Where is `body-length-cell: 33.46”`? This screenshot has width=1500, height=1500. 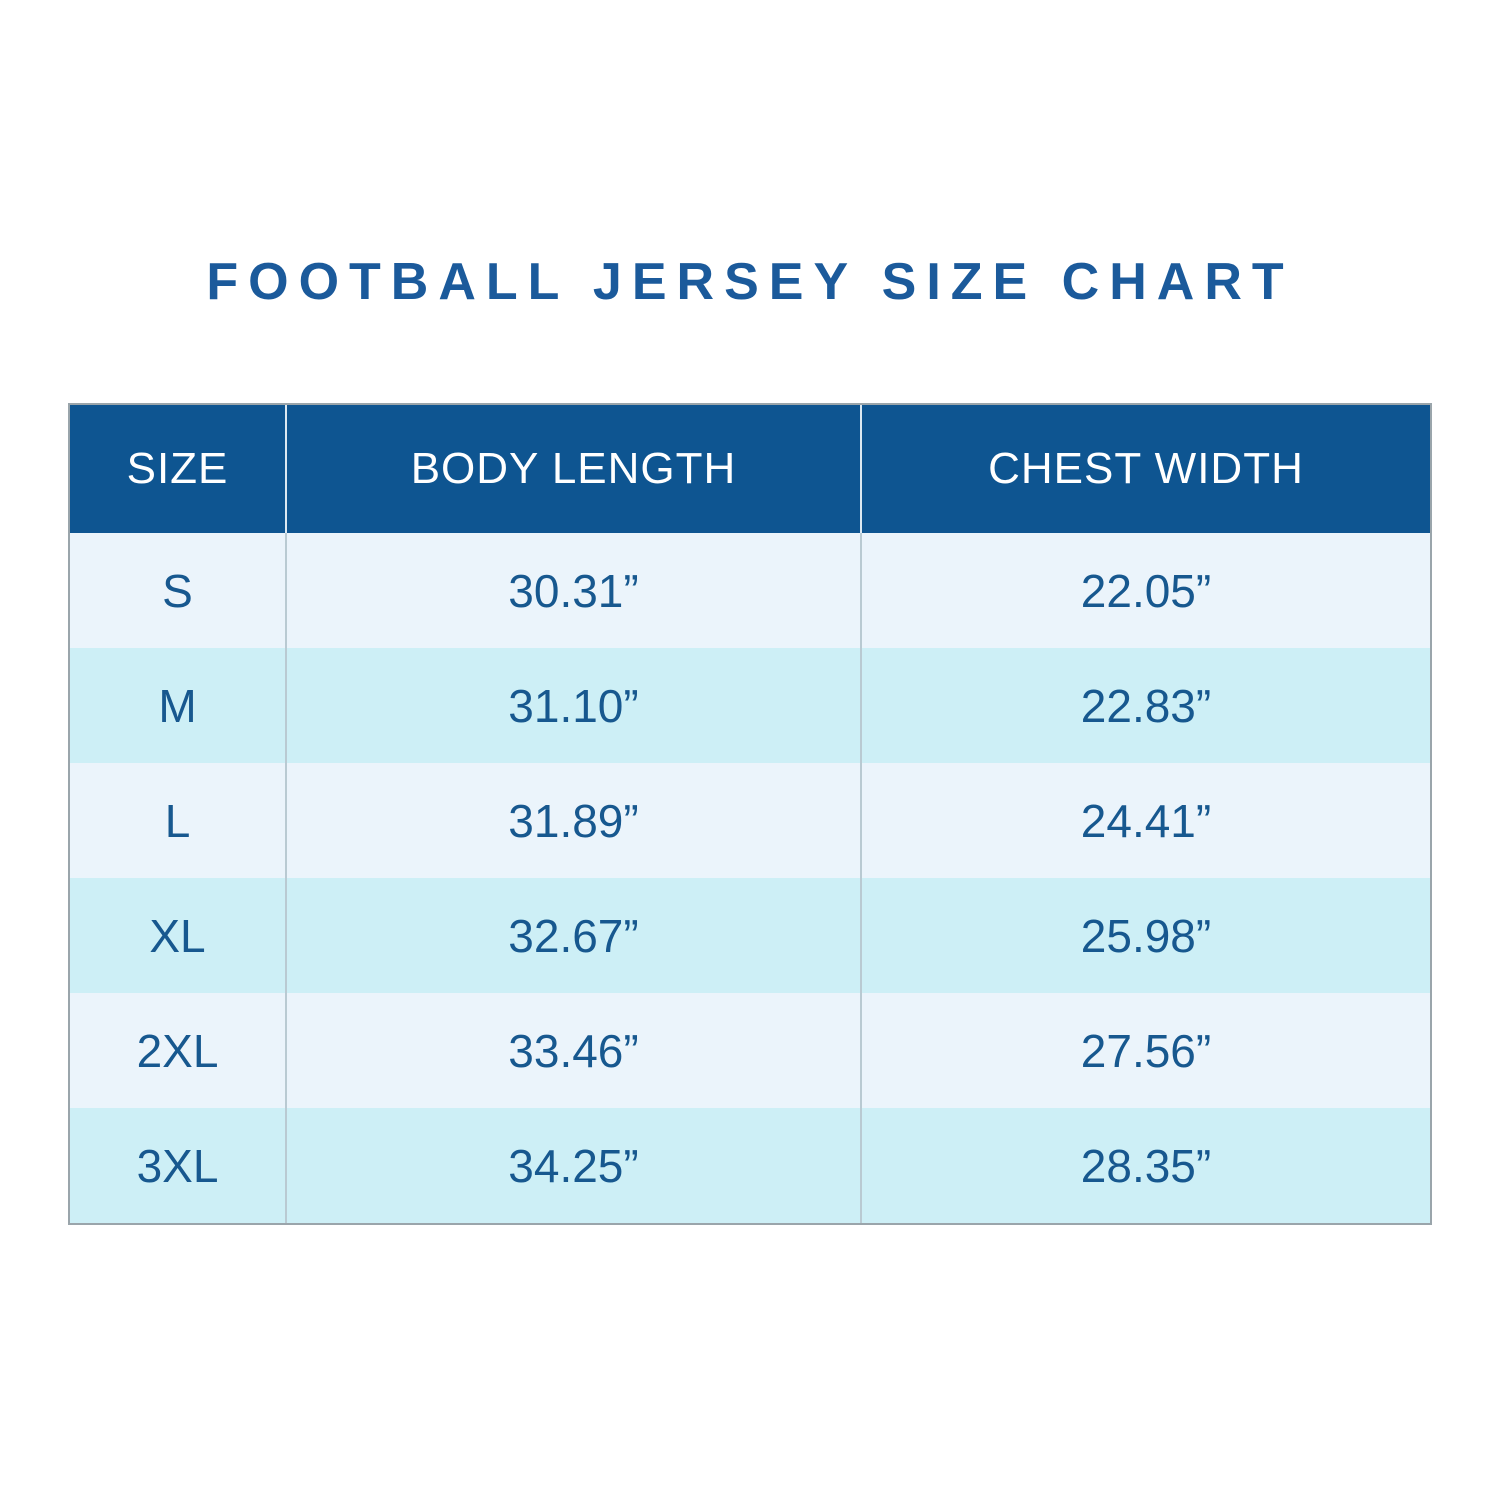 body-length-cell: 33.46” is located at coordinates (572, 1050).